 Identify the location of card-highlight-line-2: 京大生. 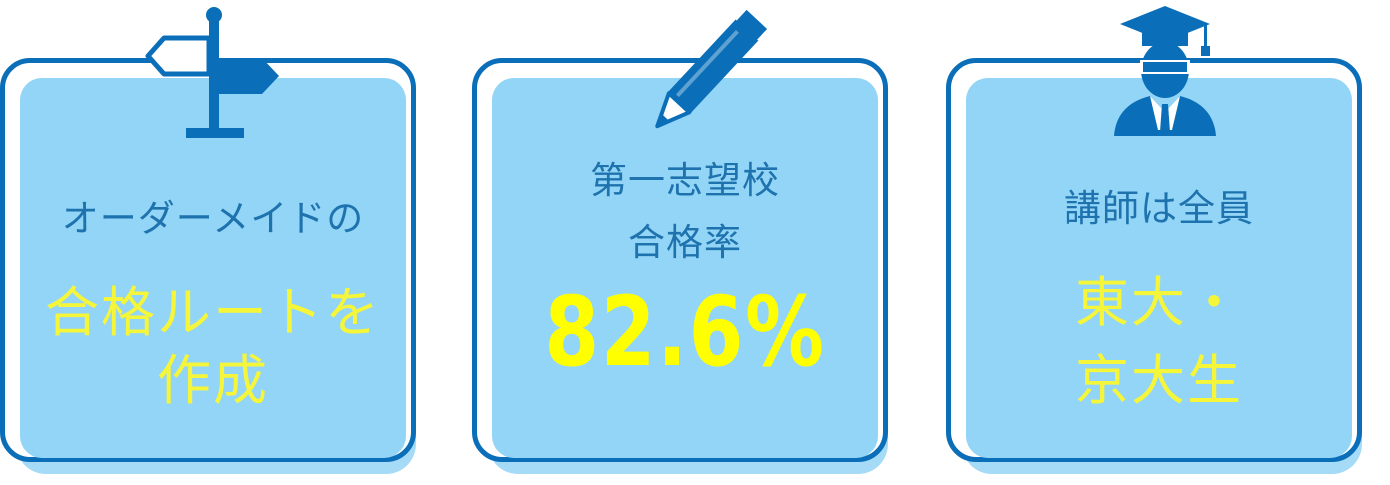
(1159, 380).